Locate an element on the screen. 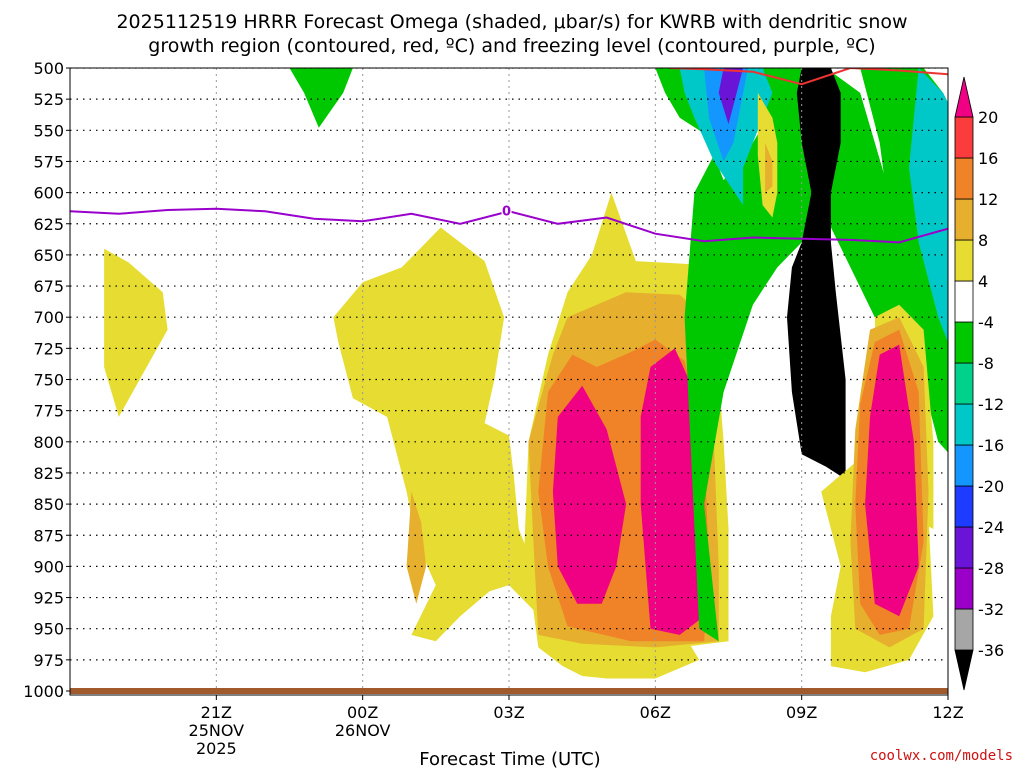  colorbar-arrow-min is located at coordinates (964, 670).